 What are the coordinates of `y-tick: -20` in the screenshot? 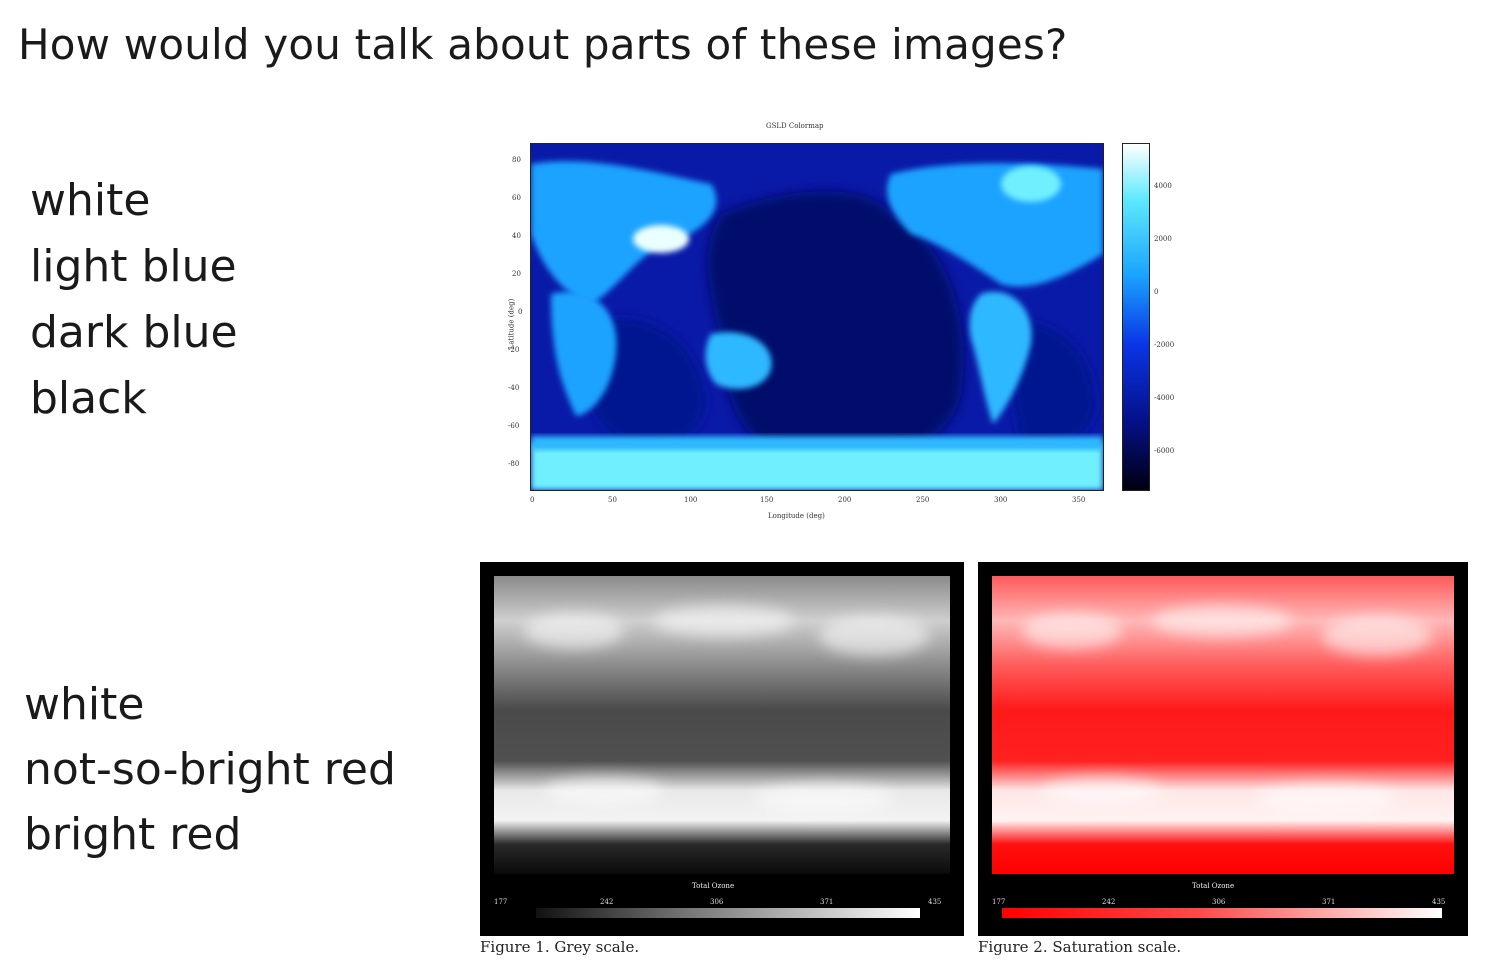 It's located at (514, 350).